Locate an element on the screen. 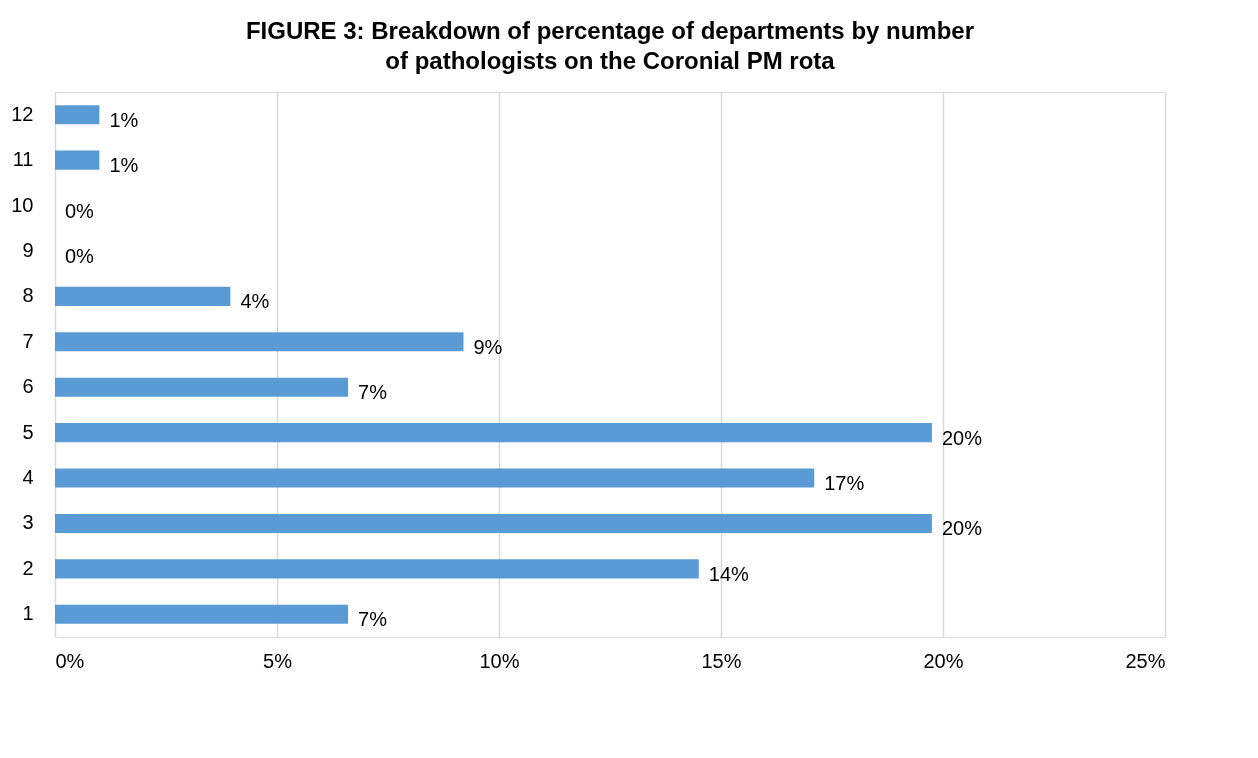 This screenshot has height=758, width=1258. x-tick-label: 0% is located at coordinates (70, 660).